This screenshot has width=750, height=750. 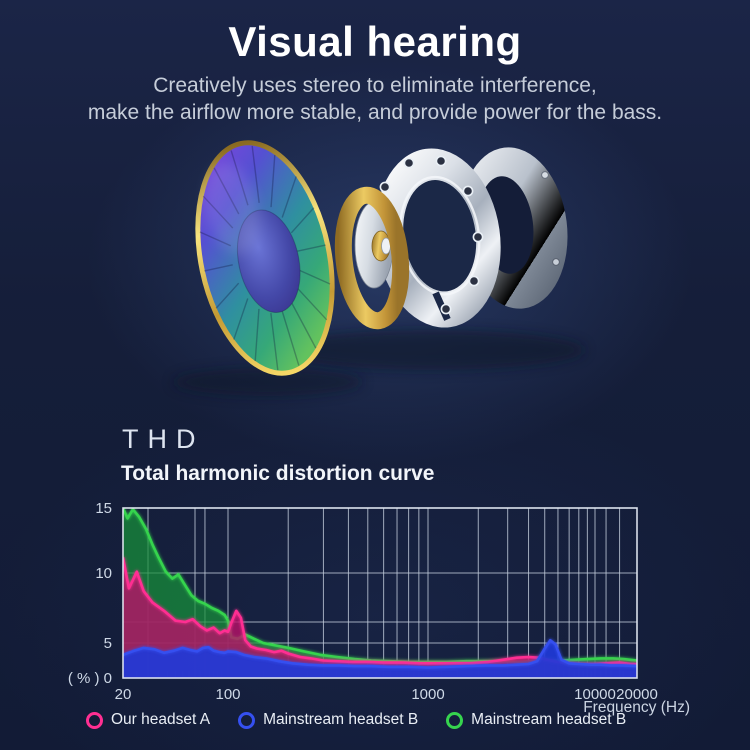 What do you see at coordinates (90, 678) in the screenshot?
I see `y-tick-label: ( % ) 0` at bounding box center [90, 678].